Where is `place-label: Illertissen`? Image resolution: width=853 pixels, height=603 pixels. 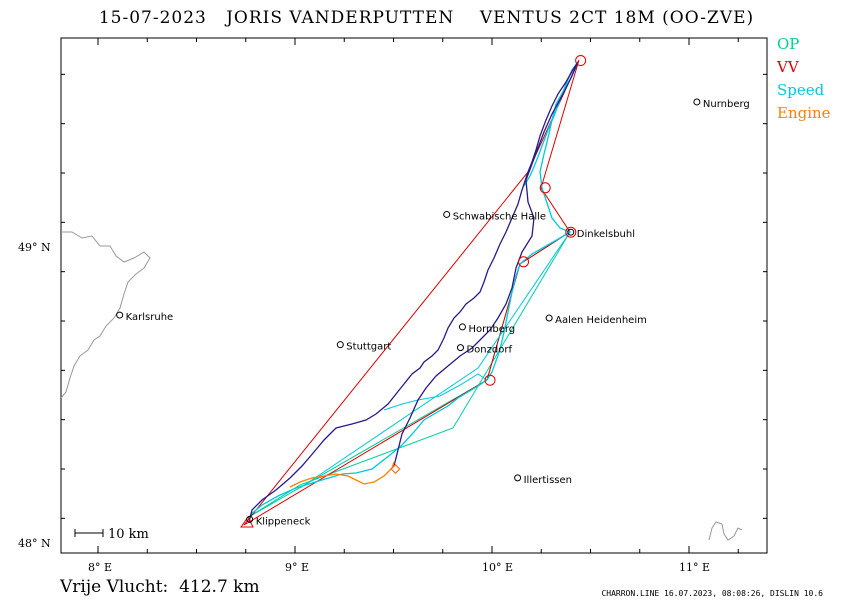
place-label: Illertissen is located at coordinates (548, 480).